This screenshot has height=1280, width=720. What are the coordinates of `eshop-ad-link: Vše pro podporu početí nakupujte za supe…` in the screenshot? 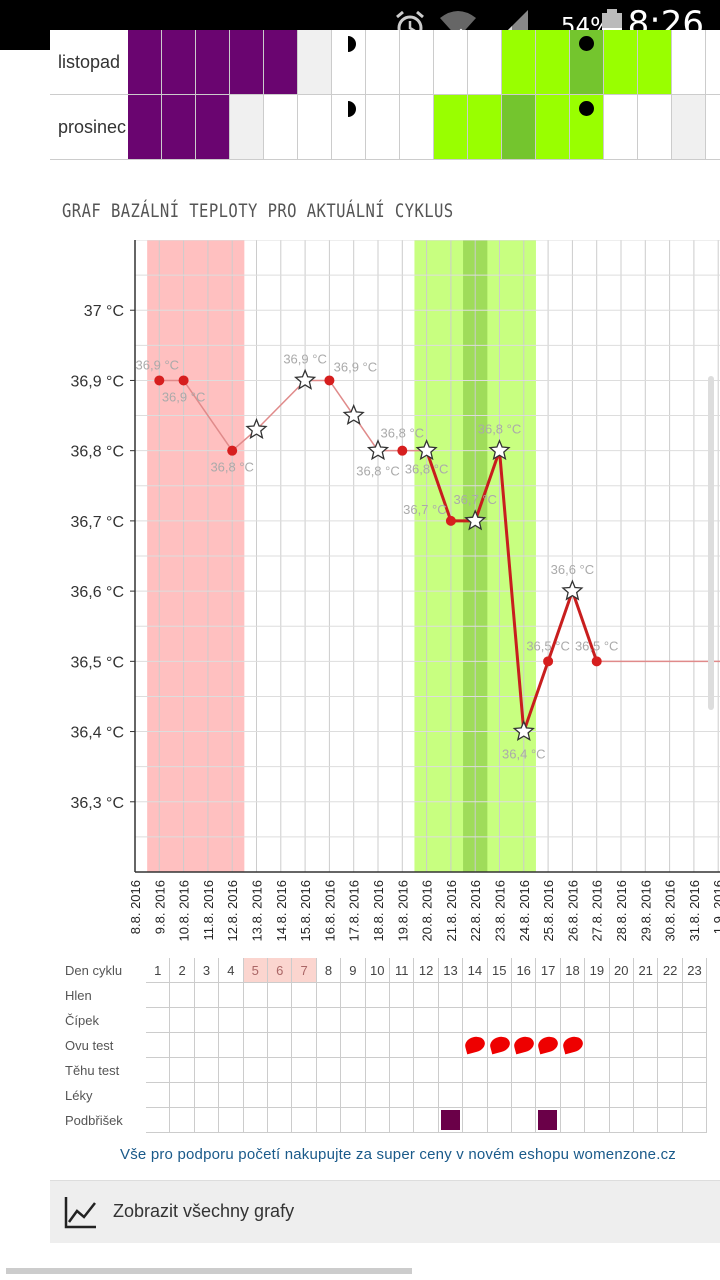 It's located at (398, 1154).